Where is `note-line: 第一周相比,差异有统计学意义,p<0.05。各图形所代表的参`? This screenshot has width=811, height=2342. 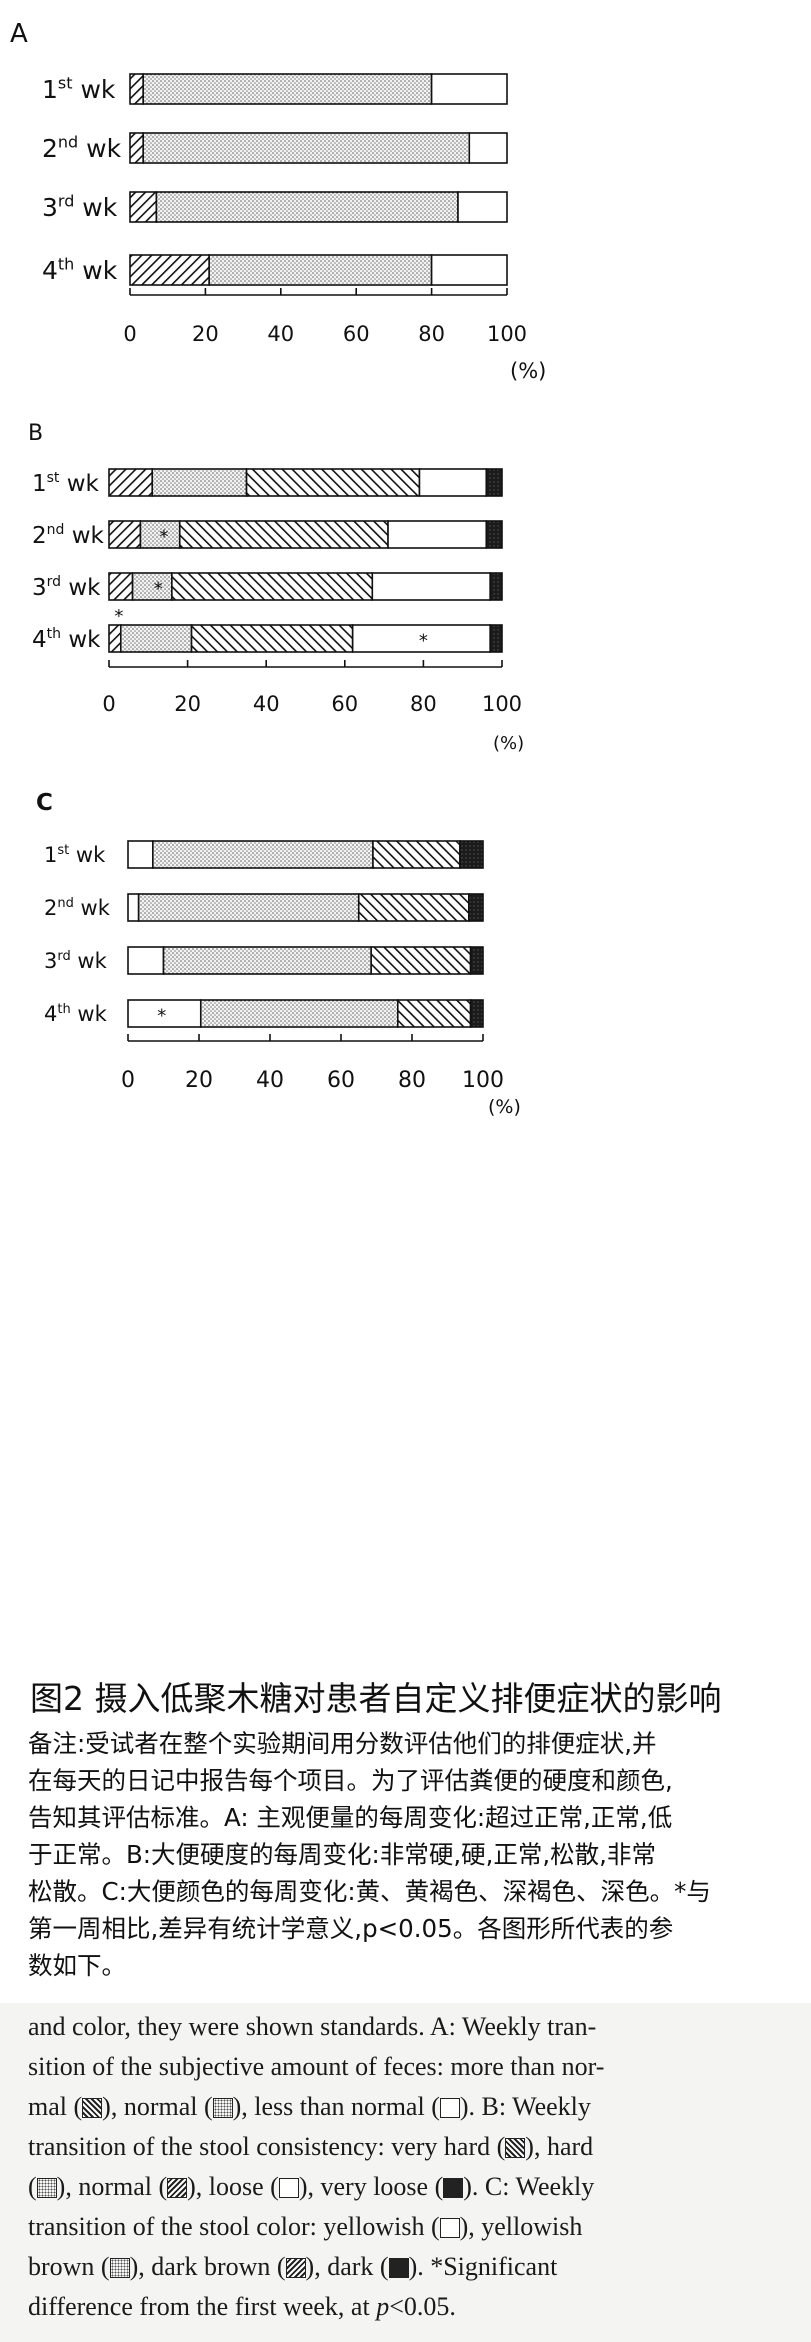
note-line: 第一周相比,差异有统计学意义,p<0.05。各图形所代表的参 is located at coordinates (351, 1928).